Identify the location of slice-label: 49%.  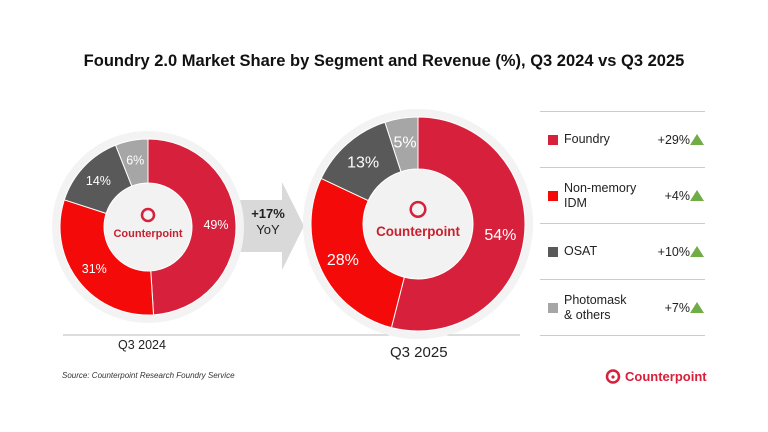
(215, 225).